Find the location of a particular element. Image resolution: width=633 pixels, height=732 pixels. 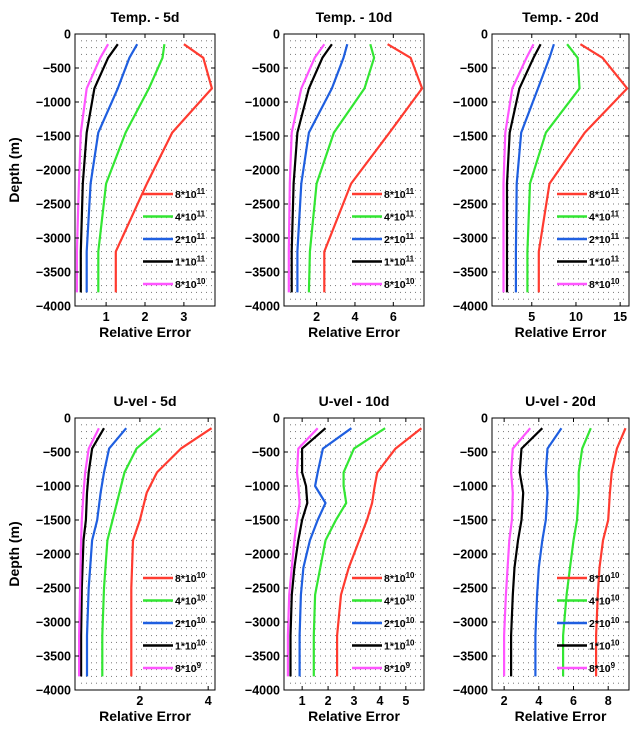

y-axis-label: Depth (m) is located at coordinates (14, 553).